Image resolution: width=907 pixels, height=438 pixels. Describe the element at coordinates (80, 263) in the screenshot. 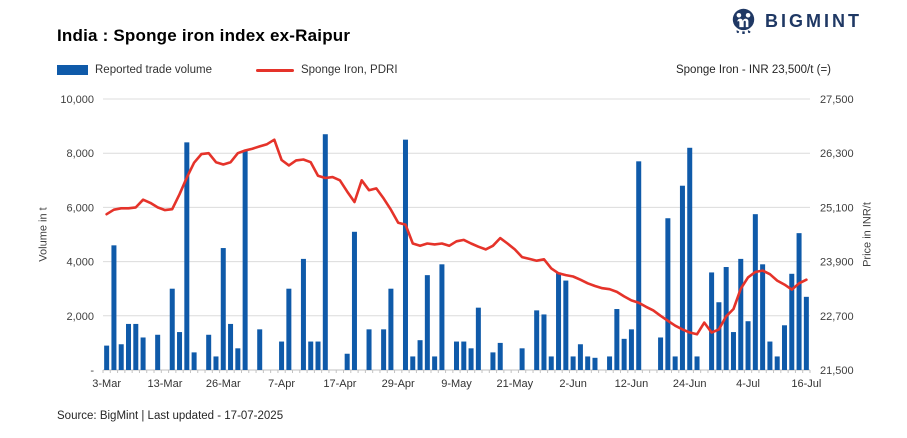

I see `left-axis-tick-label: 4,000` at that location.